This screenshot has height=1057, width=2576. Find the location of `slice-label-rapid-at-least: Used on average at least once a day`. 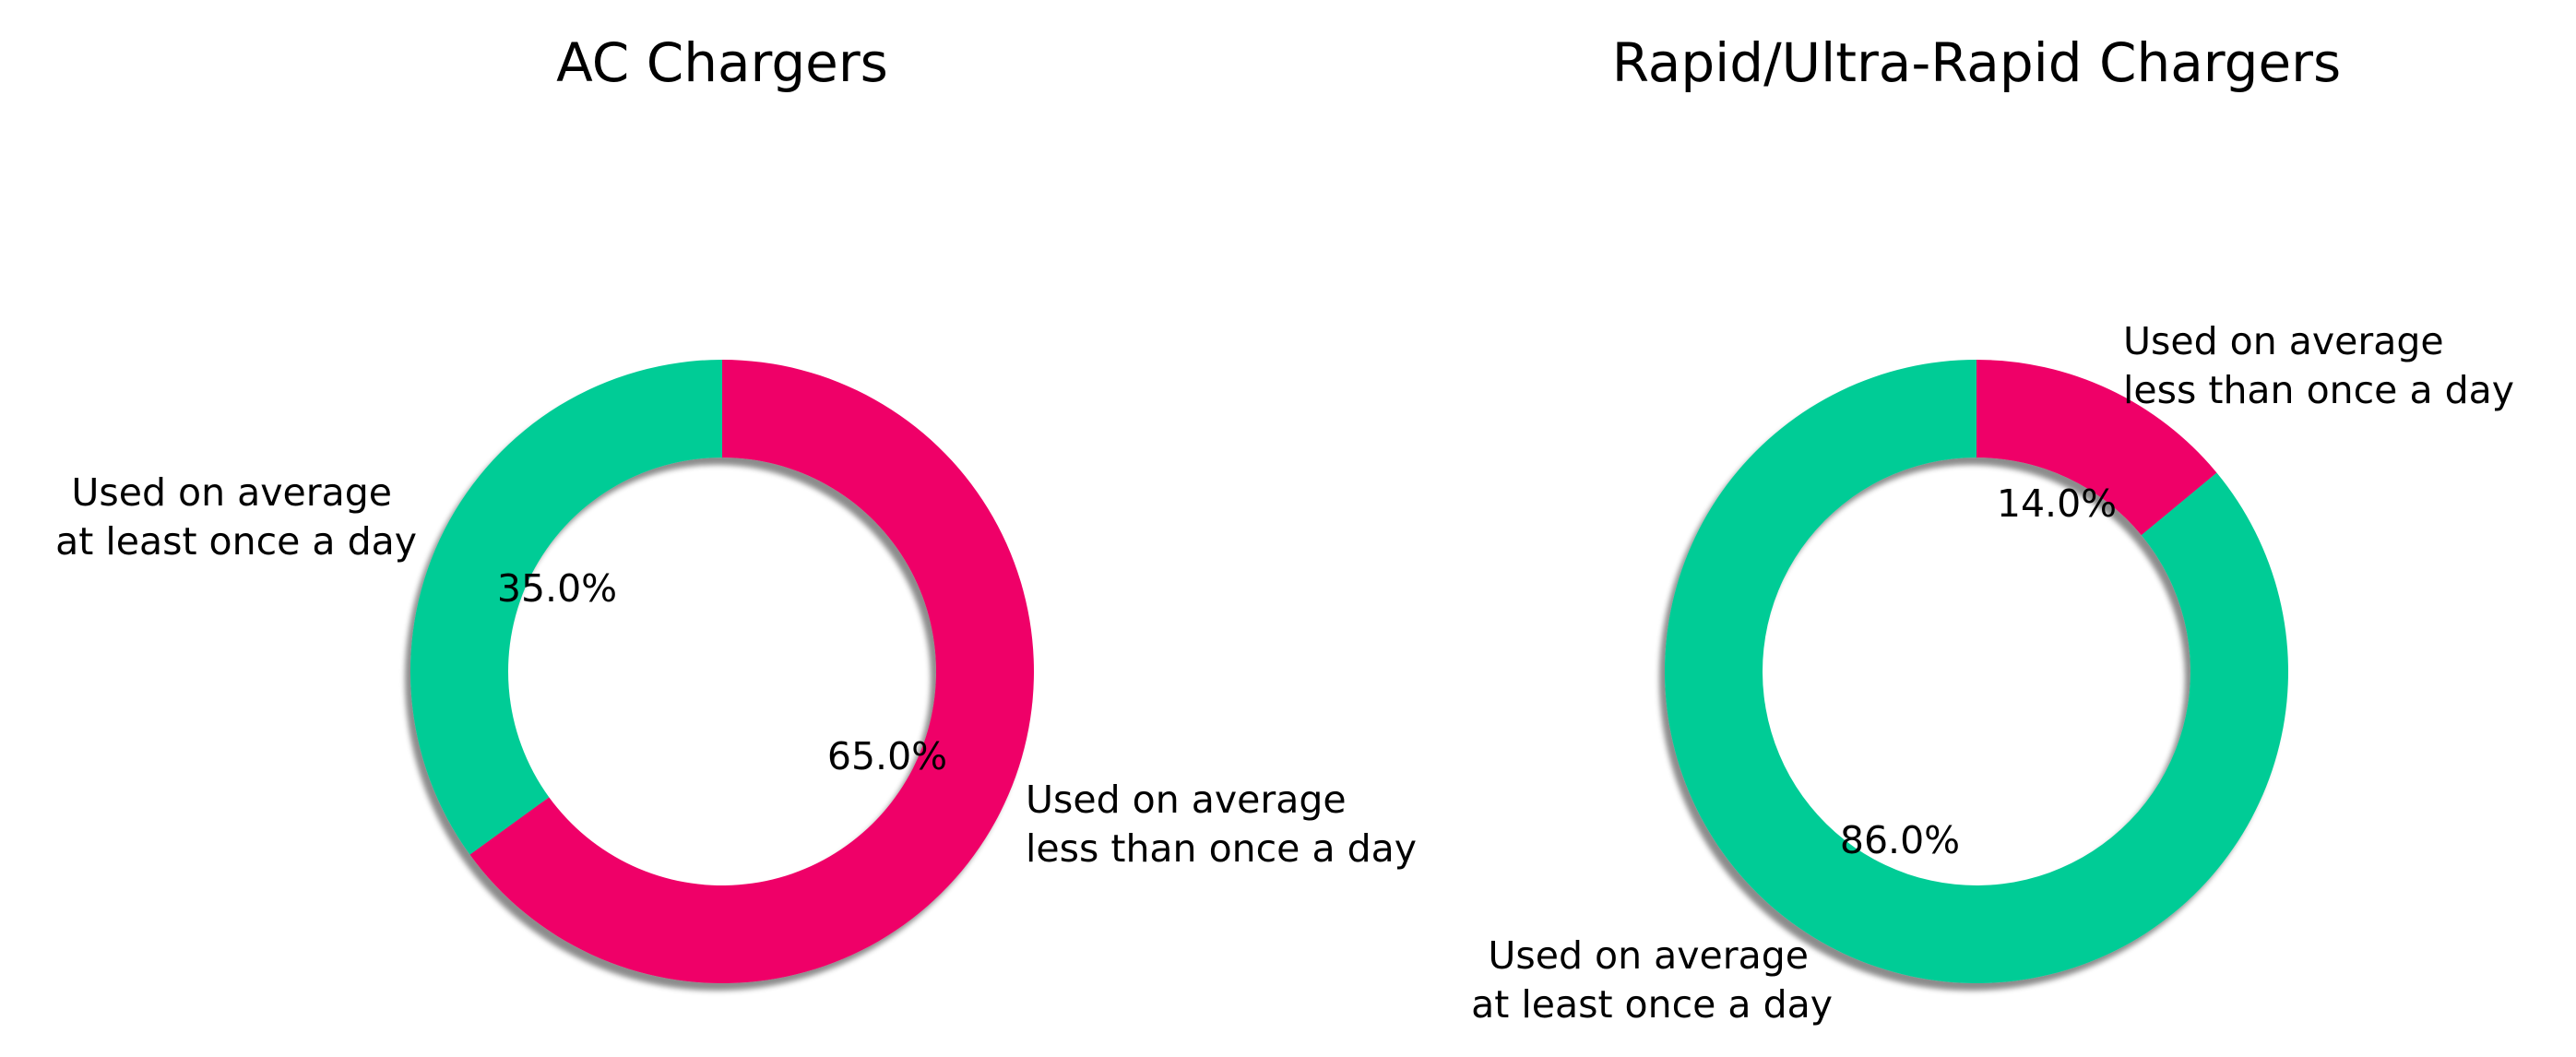

slice-label-rapid-at-least: Used on average at least once a day is located at coordinates (1652, 980).